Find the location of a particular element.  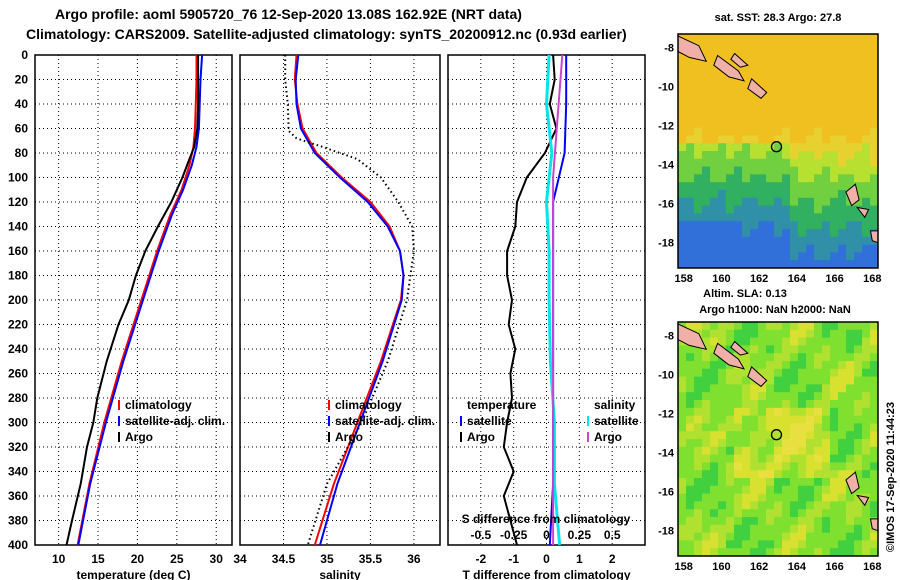

x-tick-label-temperature: 30 is located at coordinates (217, 559).